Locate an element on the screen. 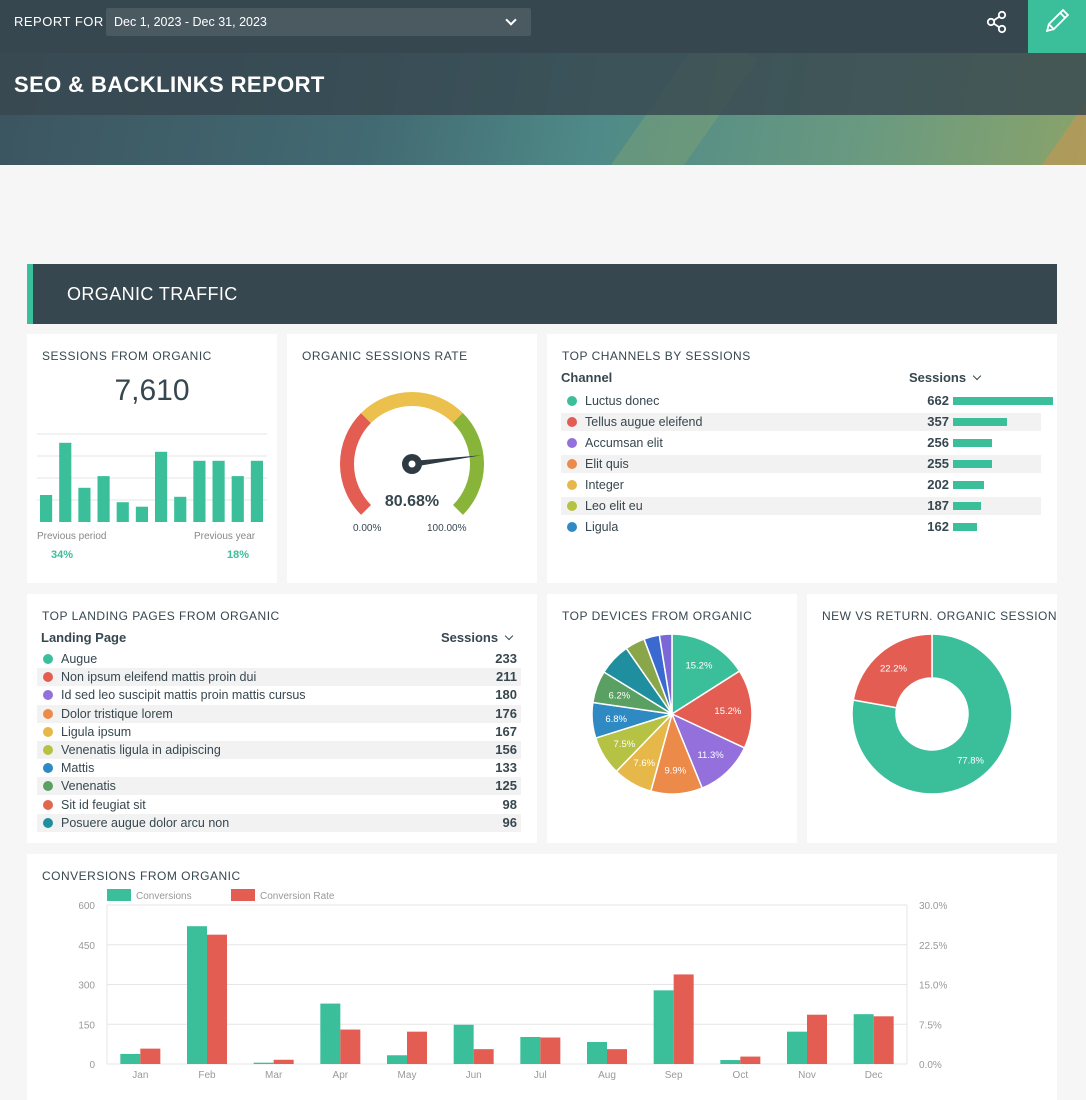 This screenshot has width=1086, height=1100. sessions-value: 7,610 is located at coordinates (152, 390).